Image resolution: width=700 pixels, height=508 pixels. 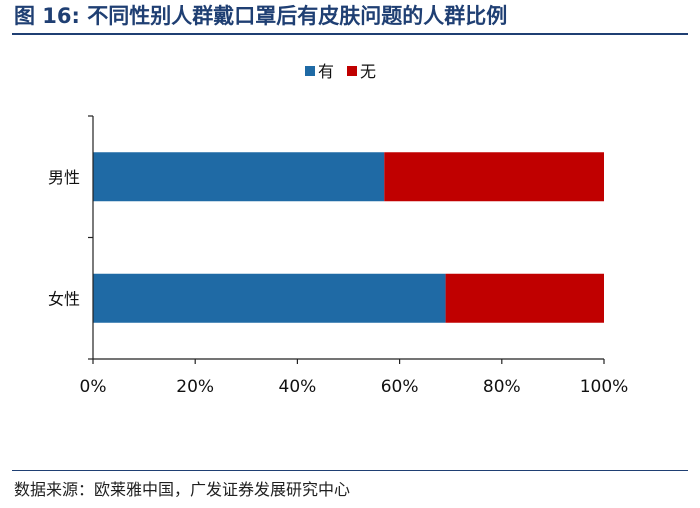 What do you see at coordinates (310, 71) in the screenshot?
I see `legend-swatch-has` at bounding box center [310, 71].